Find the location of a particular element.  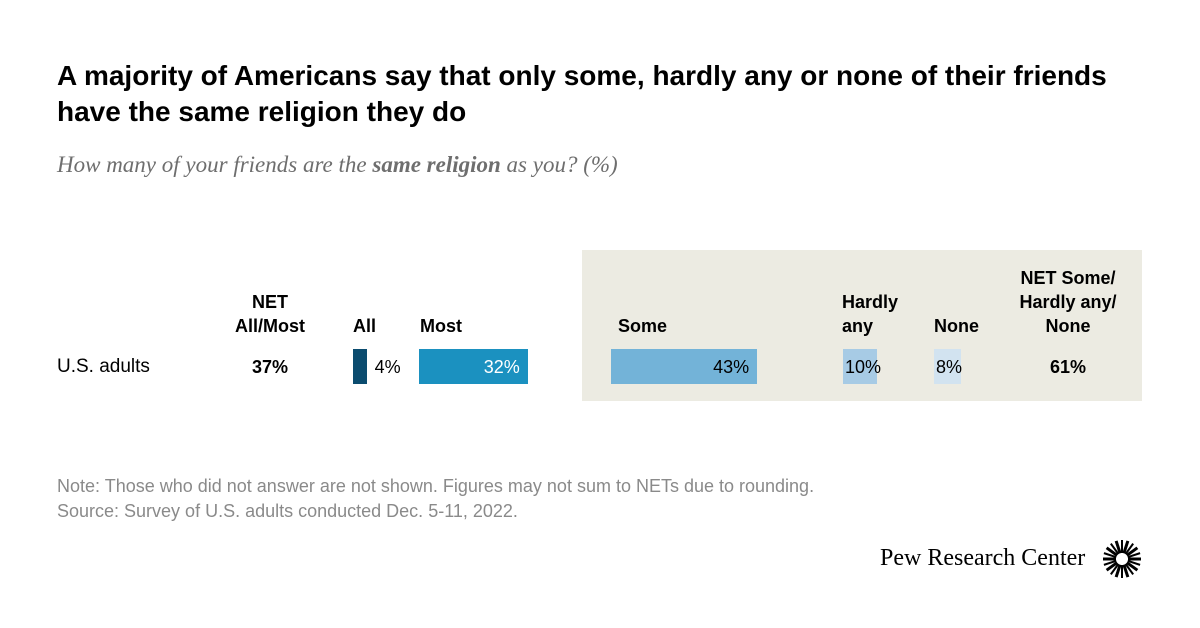

header-net-all-most-line1: NET is located at coordinates (270, 302).